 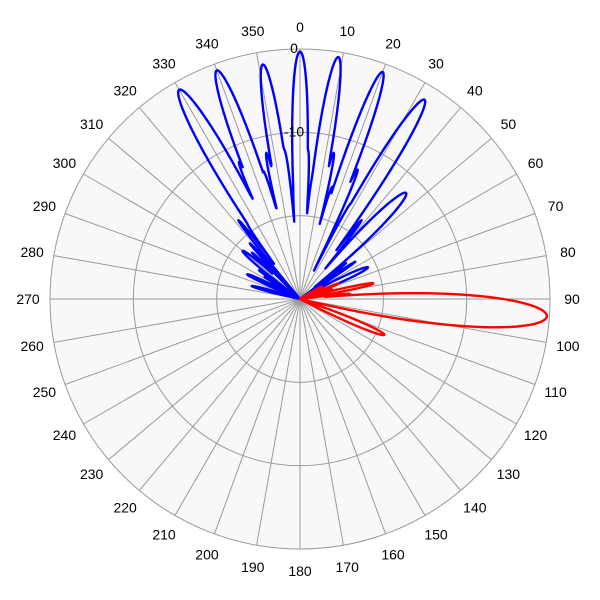 What do you see at coordinates (300, 27) in the screenshot?
I see `angle-tick-label: 0` at bounding box center [300, 27].